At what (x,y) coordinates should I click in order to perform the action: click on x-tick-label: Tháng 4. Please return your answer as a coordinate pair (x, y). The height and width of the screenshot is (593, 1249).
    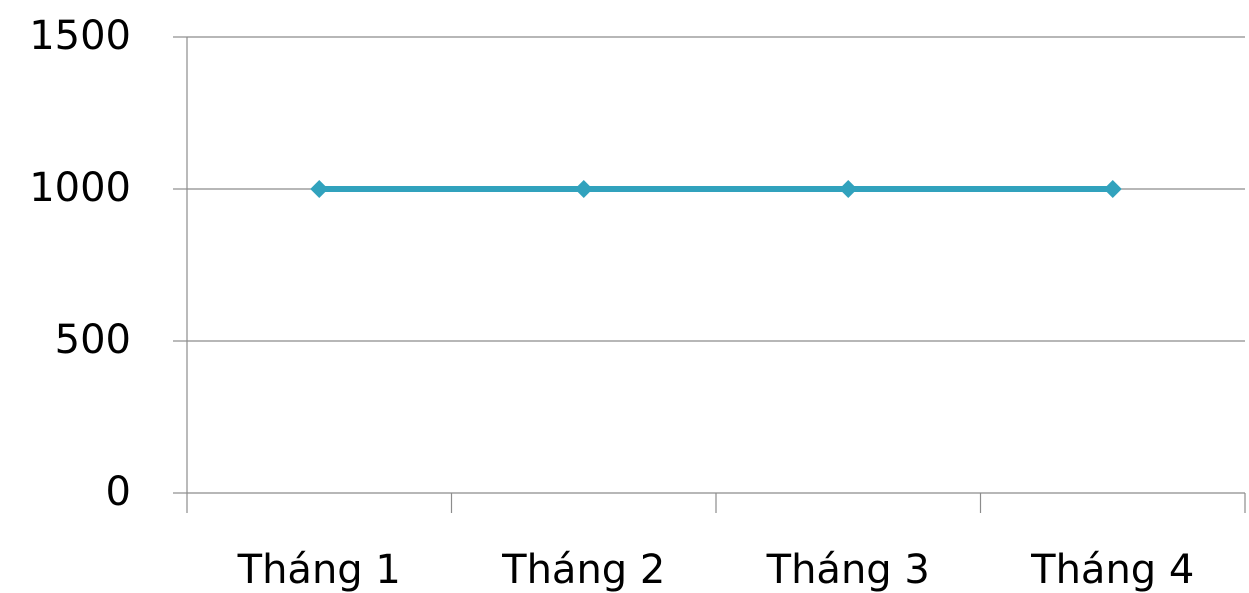
    Looking at the image, I should click on (1112, 570).